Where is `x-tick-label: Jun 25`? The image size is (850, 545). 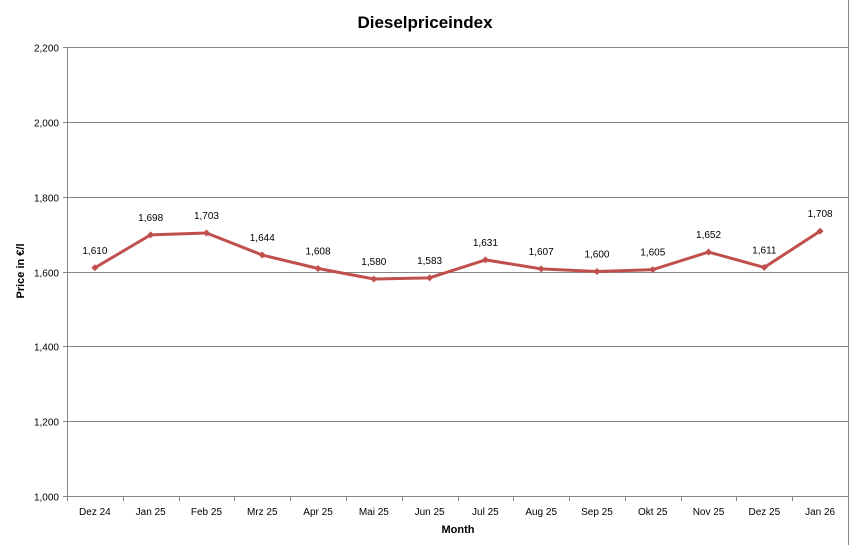 x-tick-label: Jun 25 is located at coordinates (430, 512).